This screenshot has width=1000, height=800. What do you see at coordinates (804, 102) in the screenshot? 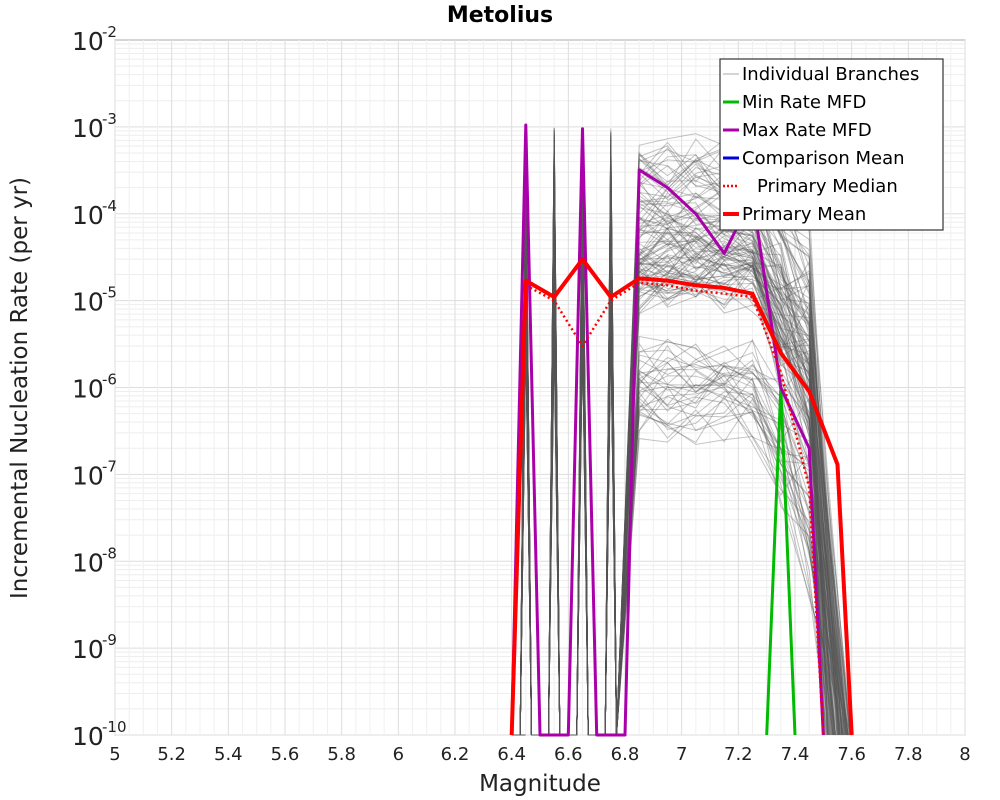
I see `legend-label: Min Rate MFD` at bounding box center [804, 102].